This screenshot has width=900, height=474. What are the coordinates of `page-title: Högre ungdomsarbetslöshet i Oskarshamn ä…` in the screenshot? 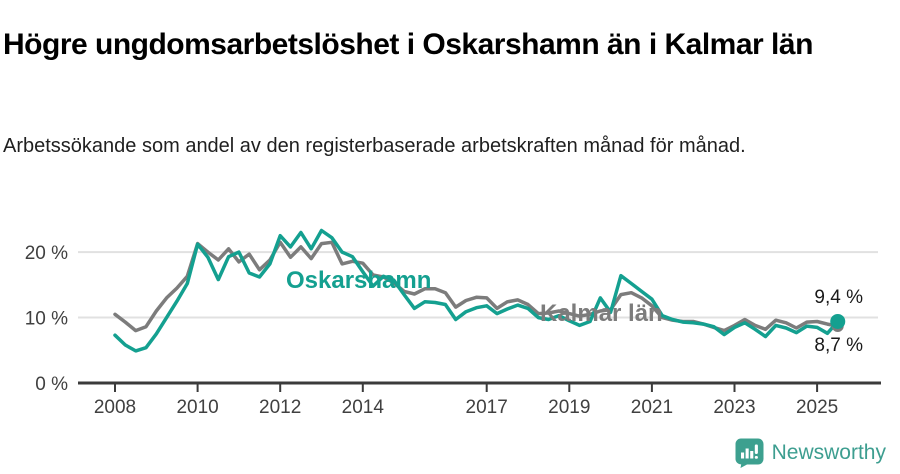 It's located at (408, 45).